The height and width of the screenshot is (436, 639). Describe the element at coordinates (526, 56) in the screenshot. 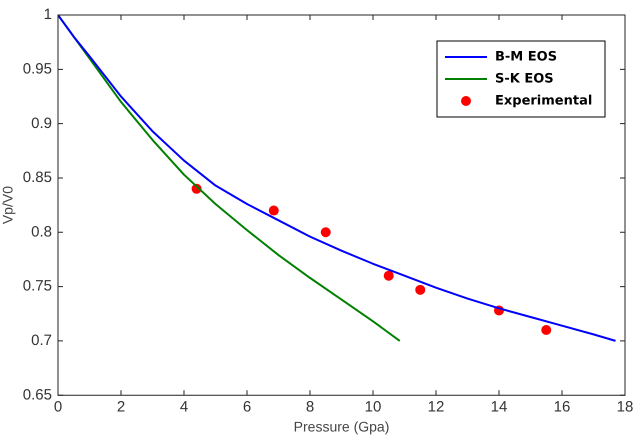

I see `legend-label: B-M EOS` at that location.